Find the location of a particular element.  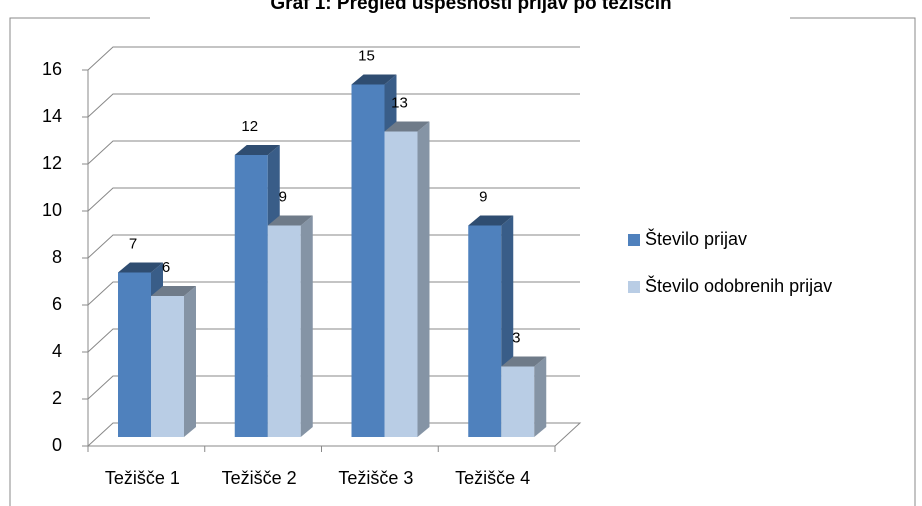

y-tick-label: 14 is located at coordinates (52, 116).